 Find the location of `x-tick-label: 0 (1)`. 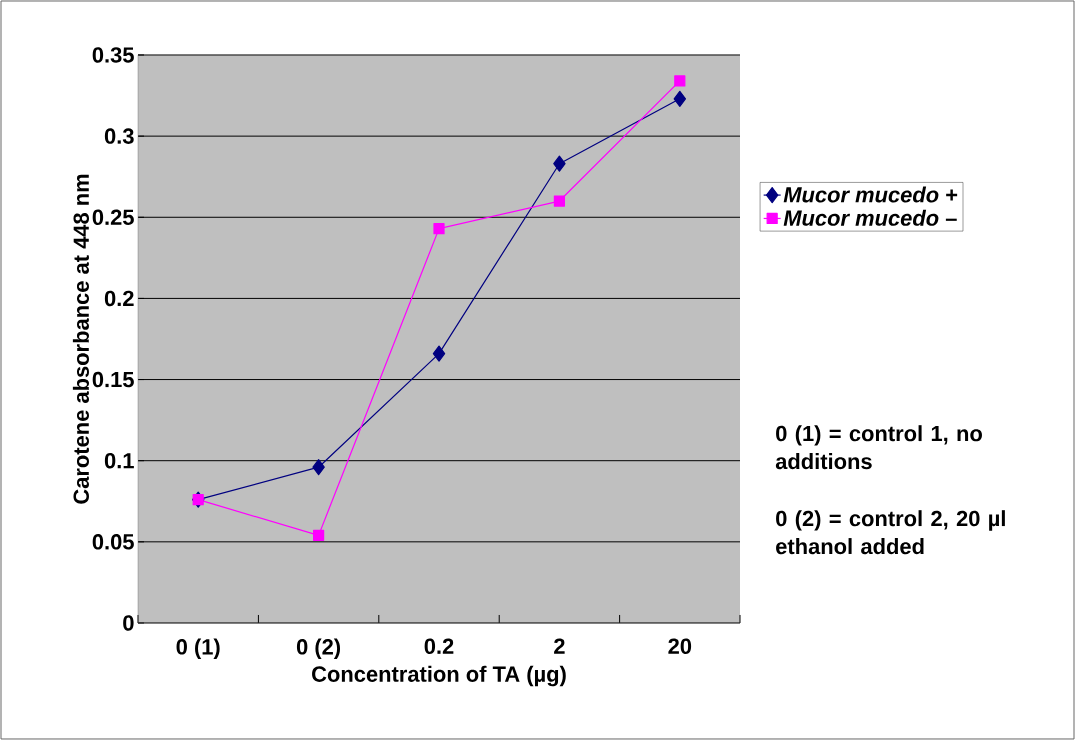

x-tick-label: 0 (1) is located at coordinates (198, 648).